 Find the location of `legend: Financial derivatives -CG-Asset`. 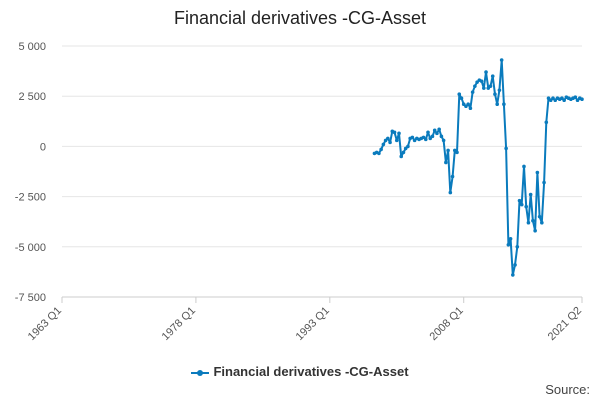

legend: Financial derivatives -CG-Asset is located at coordinates (300, 371).